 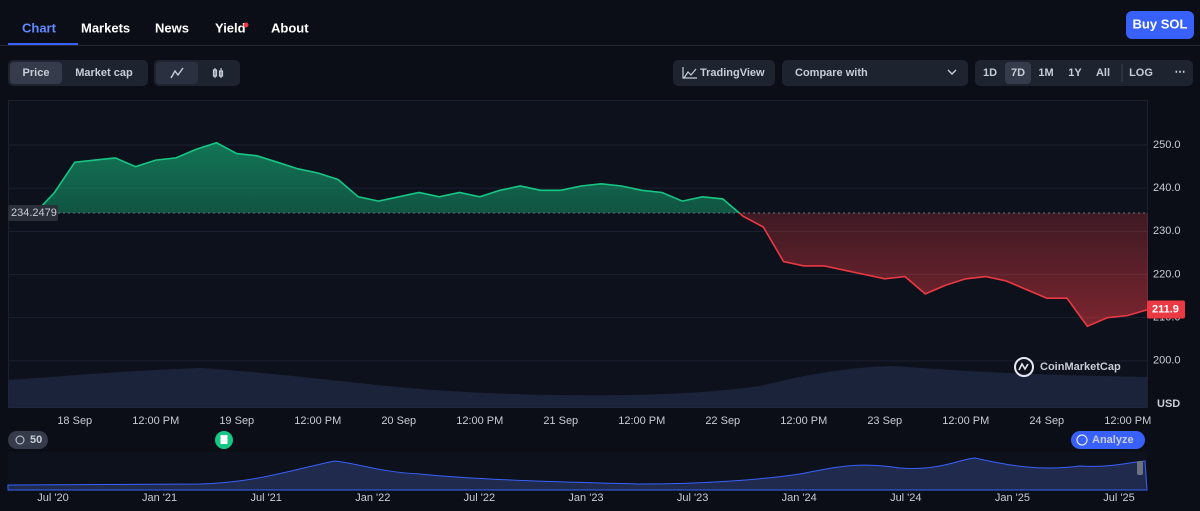 I want to click on y-tick-label: 250.0, so click(x=1167, y=145).